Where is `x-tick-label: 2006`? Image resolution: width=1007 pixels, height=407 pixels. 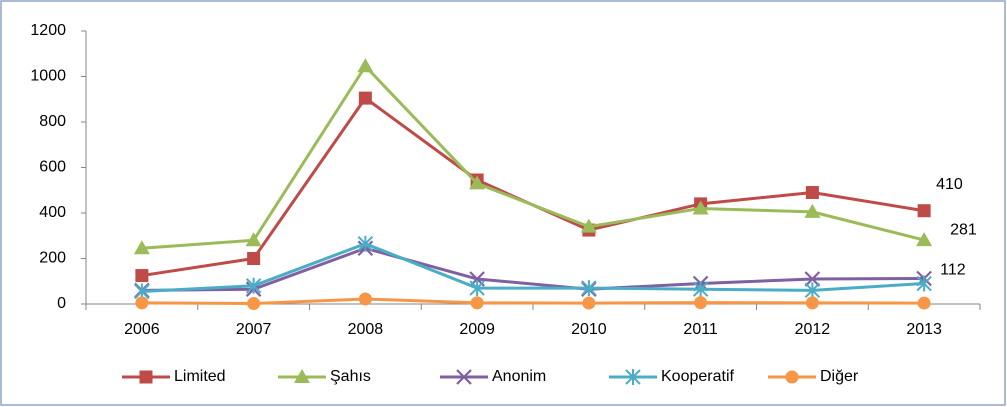
x-tick-label: 2006 is located at coordinates (142, 329).